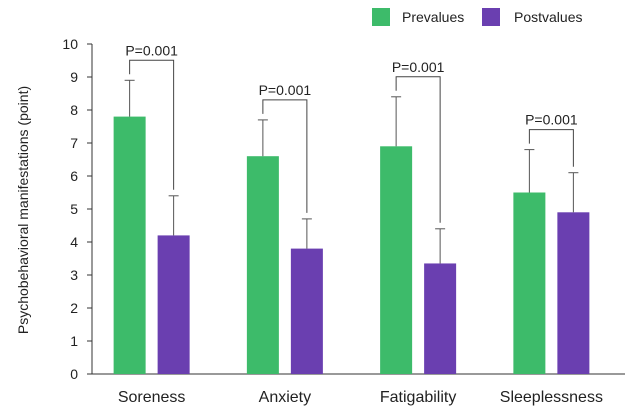 This screenshot has width=630, height=407. What do you see at coordinates (74, 110) in the screenshot?
I see `y-tick-label: 8` at bounding box center [74, 110].